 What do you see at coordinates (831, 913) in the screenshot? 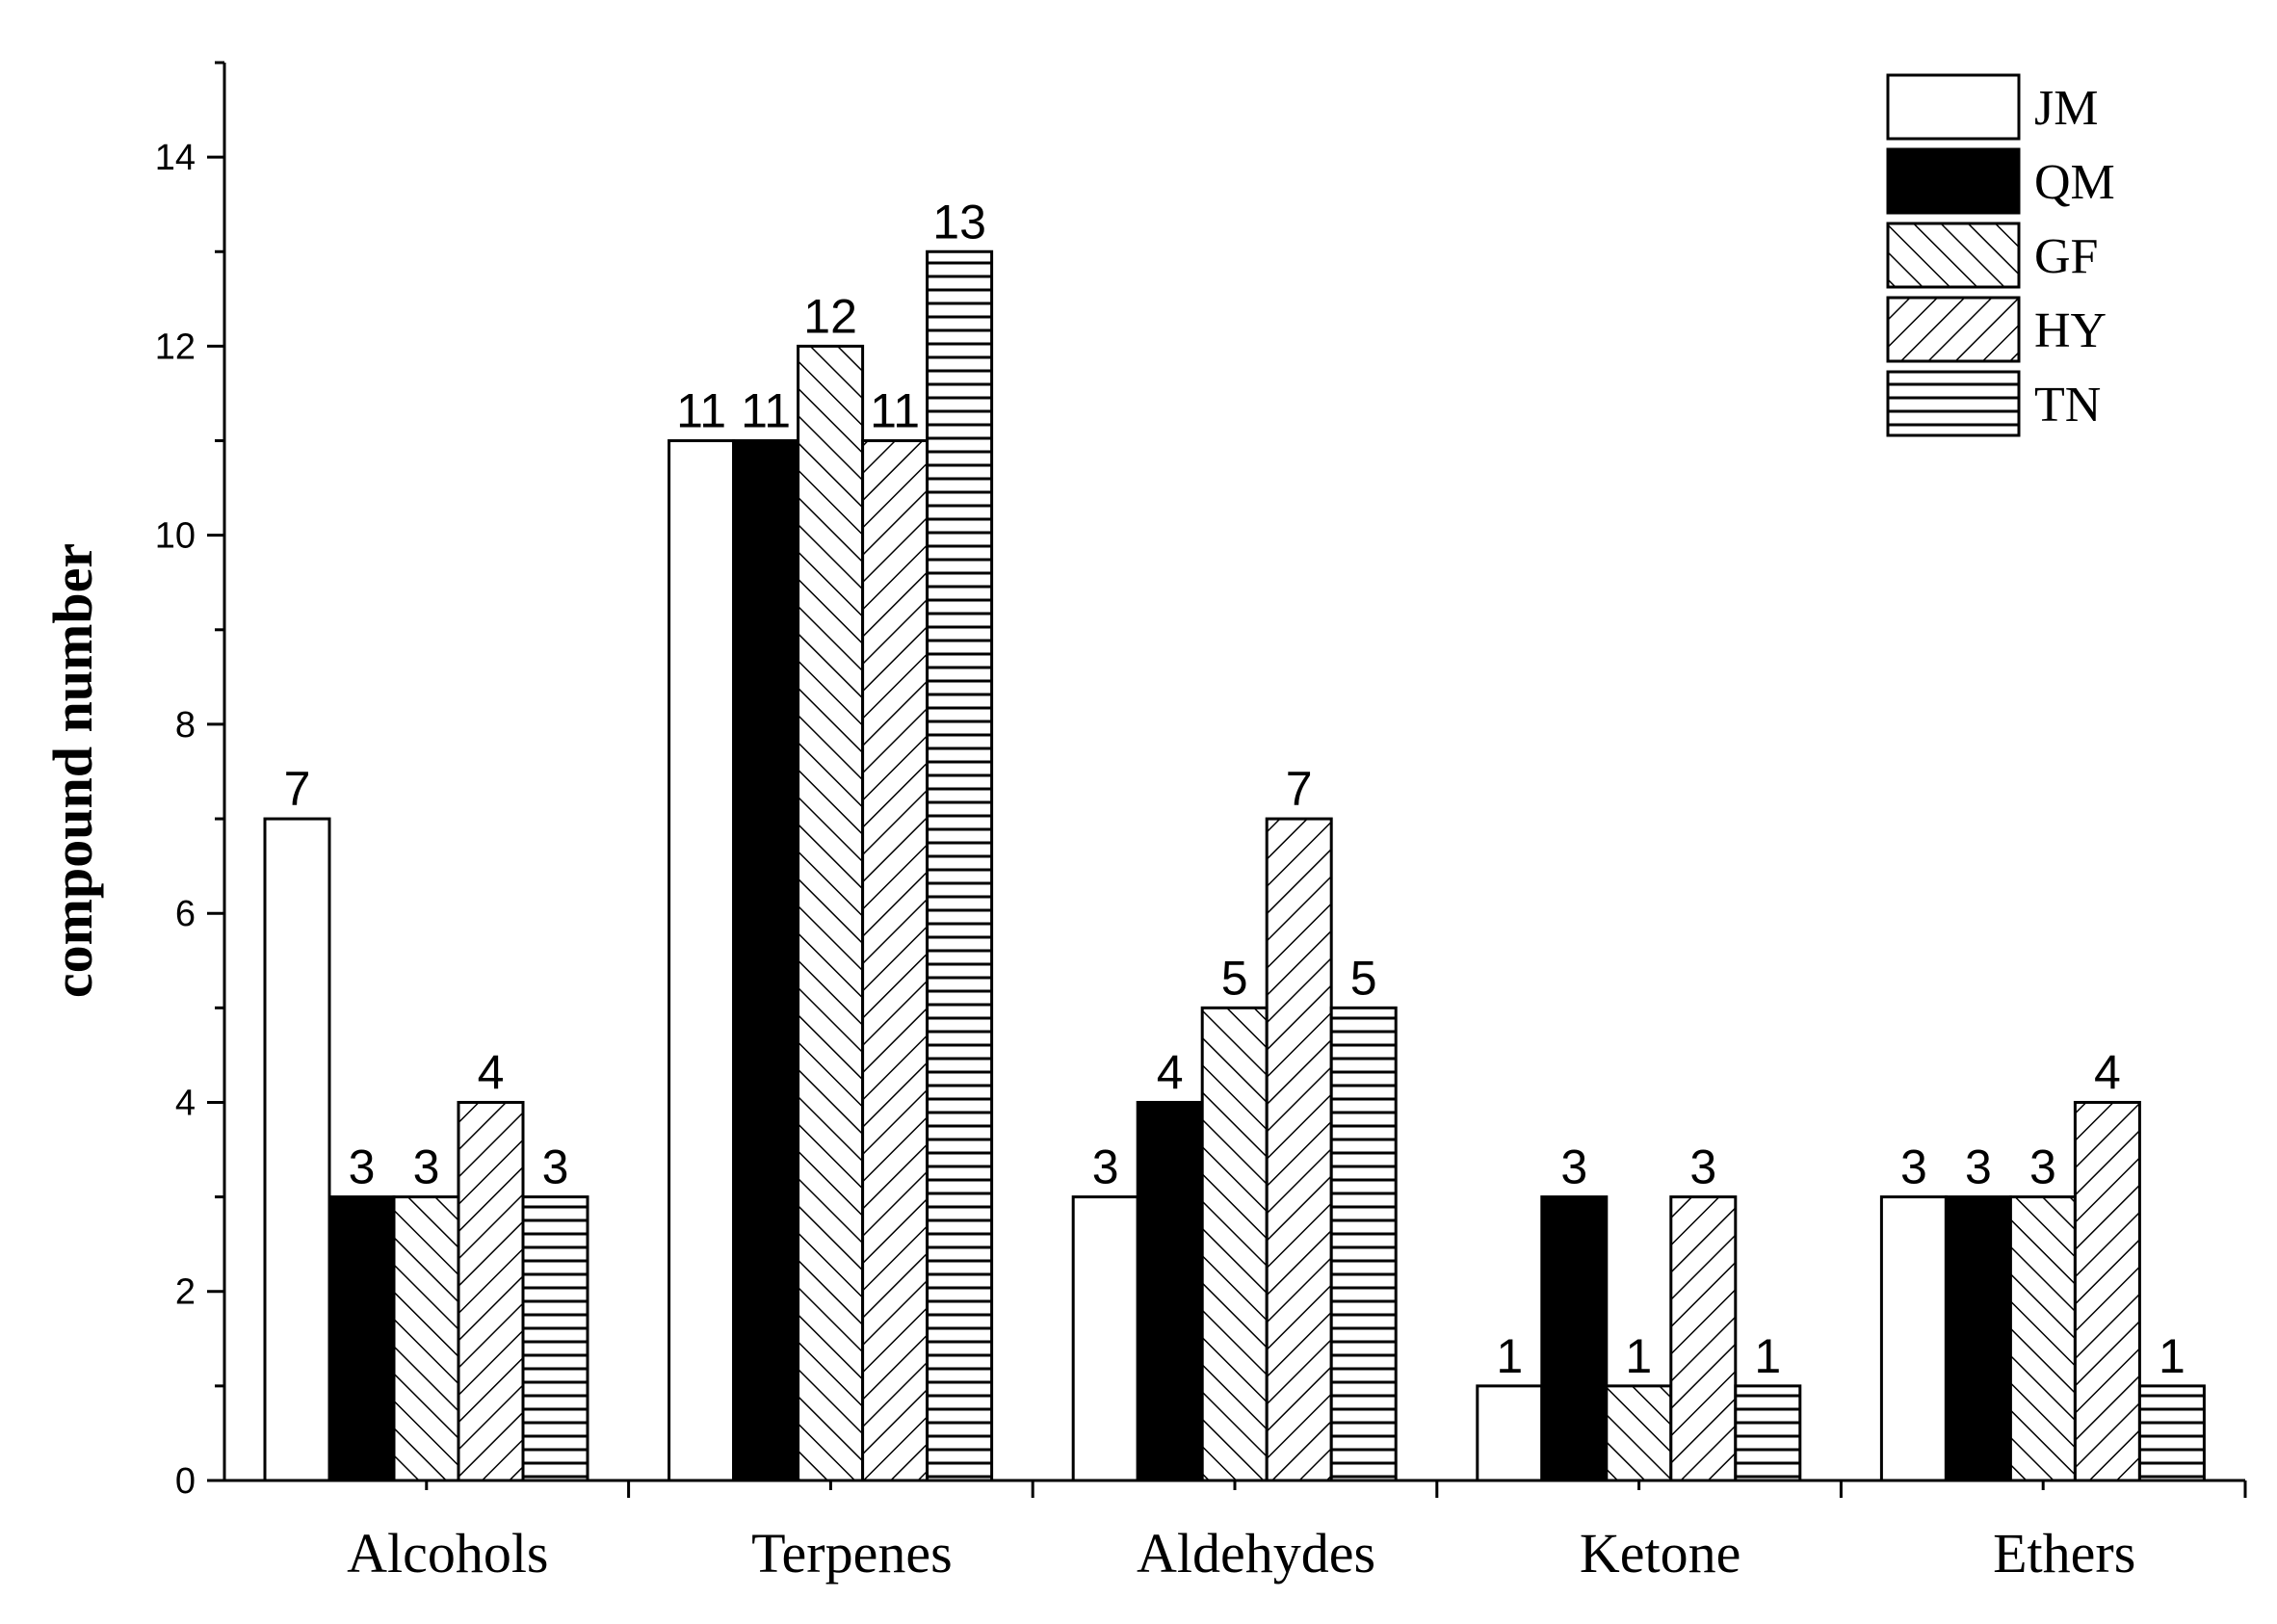
I see `bar-gf-terpenes` at bounding box center [831, 913].